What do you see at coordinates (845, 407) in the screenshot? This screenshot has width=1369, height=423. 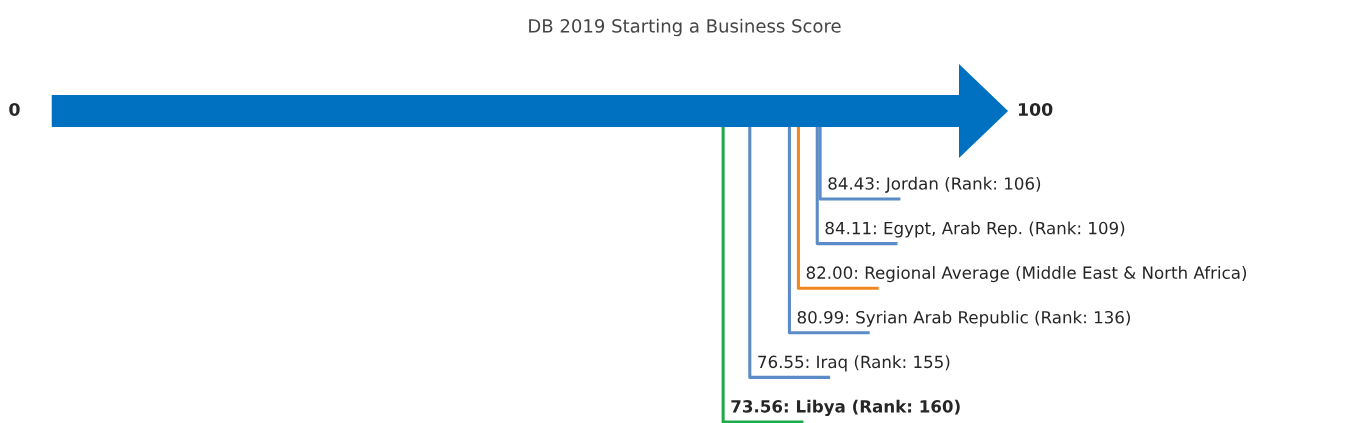 I see `data-label: 73.56: Libya (Rank: 160)` at bounding box center [845, 407].